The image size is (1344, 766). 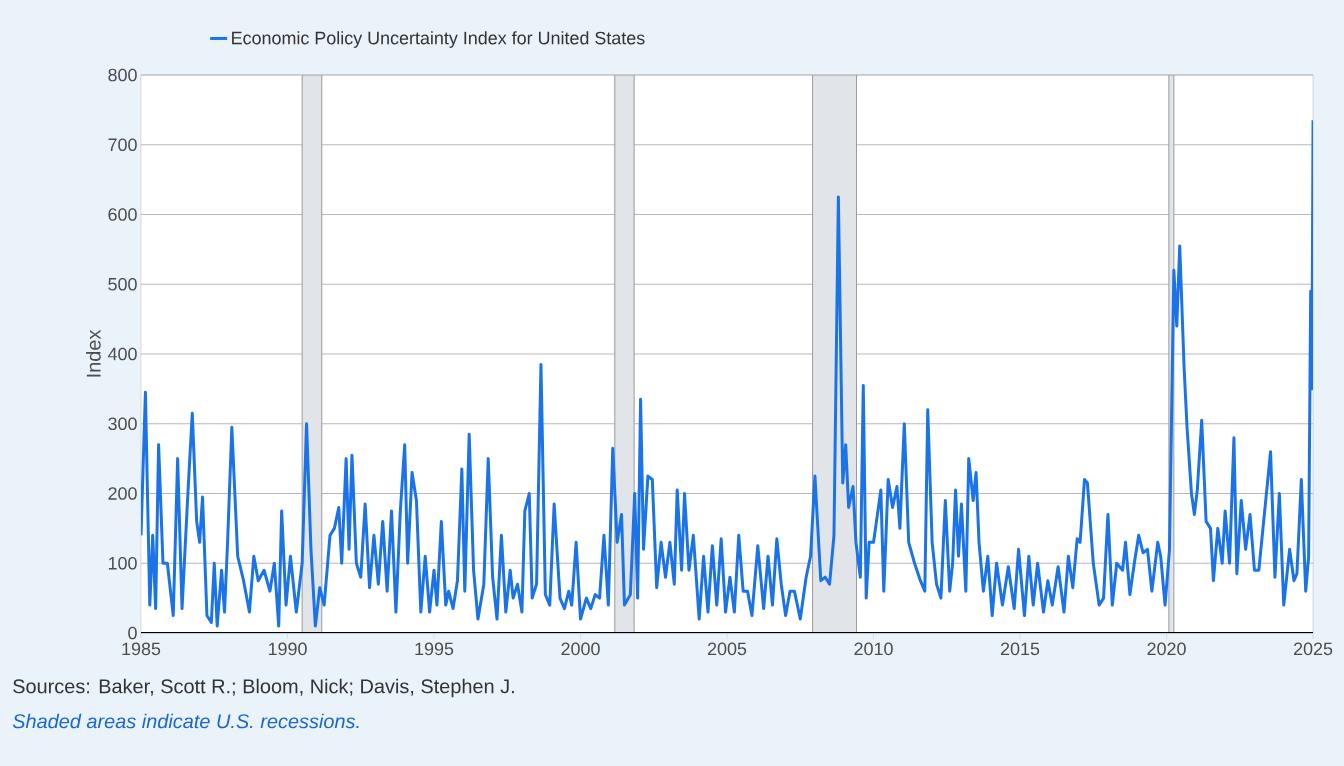 I want to click on y-tick-label: 600, so click(x=122, y=214).